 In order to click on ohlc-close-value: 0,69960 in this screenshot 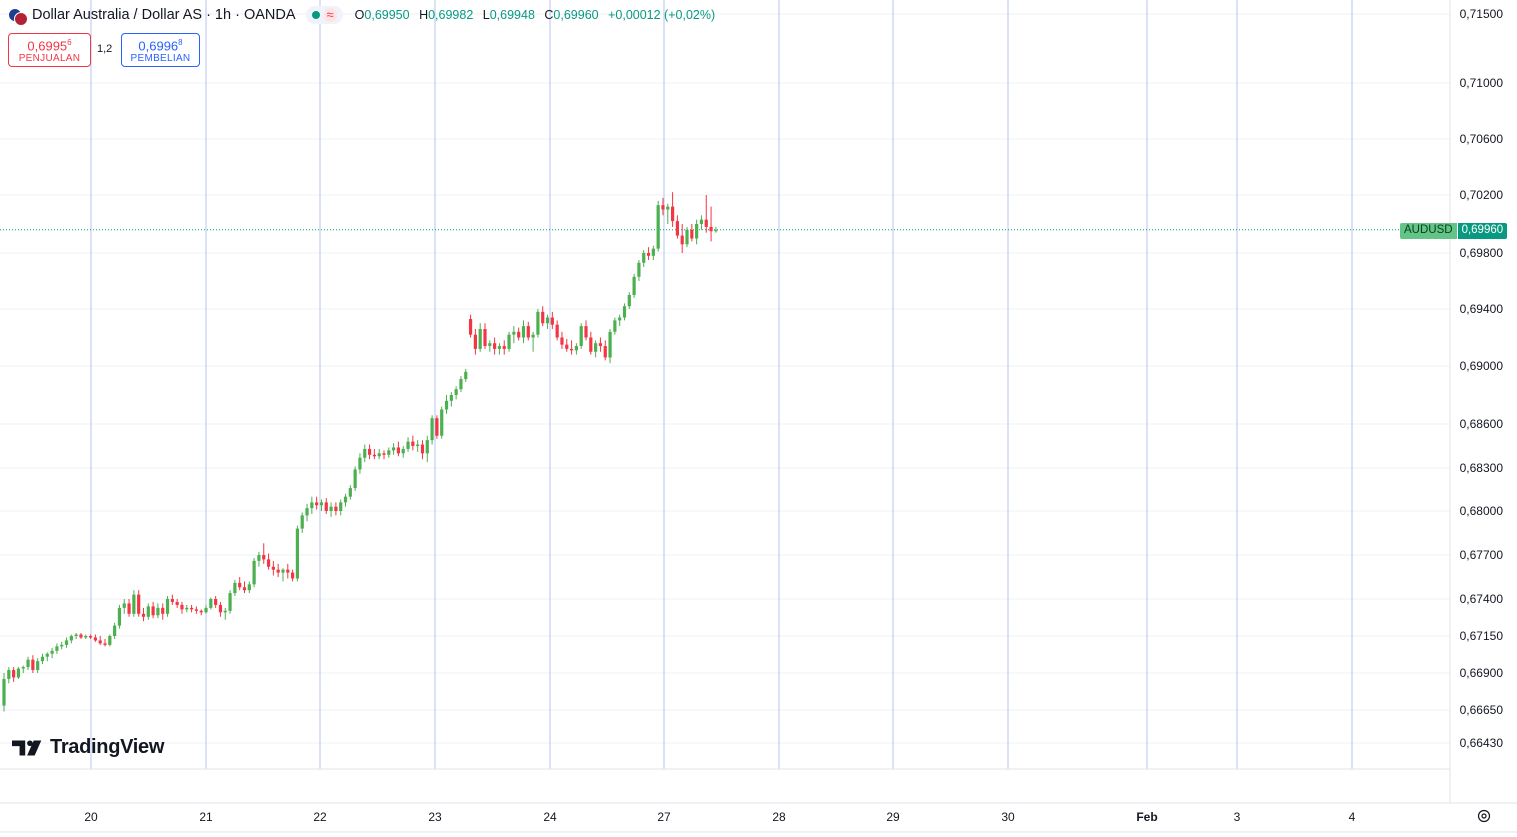, I will do `click(576, 15)`.